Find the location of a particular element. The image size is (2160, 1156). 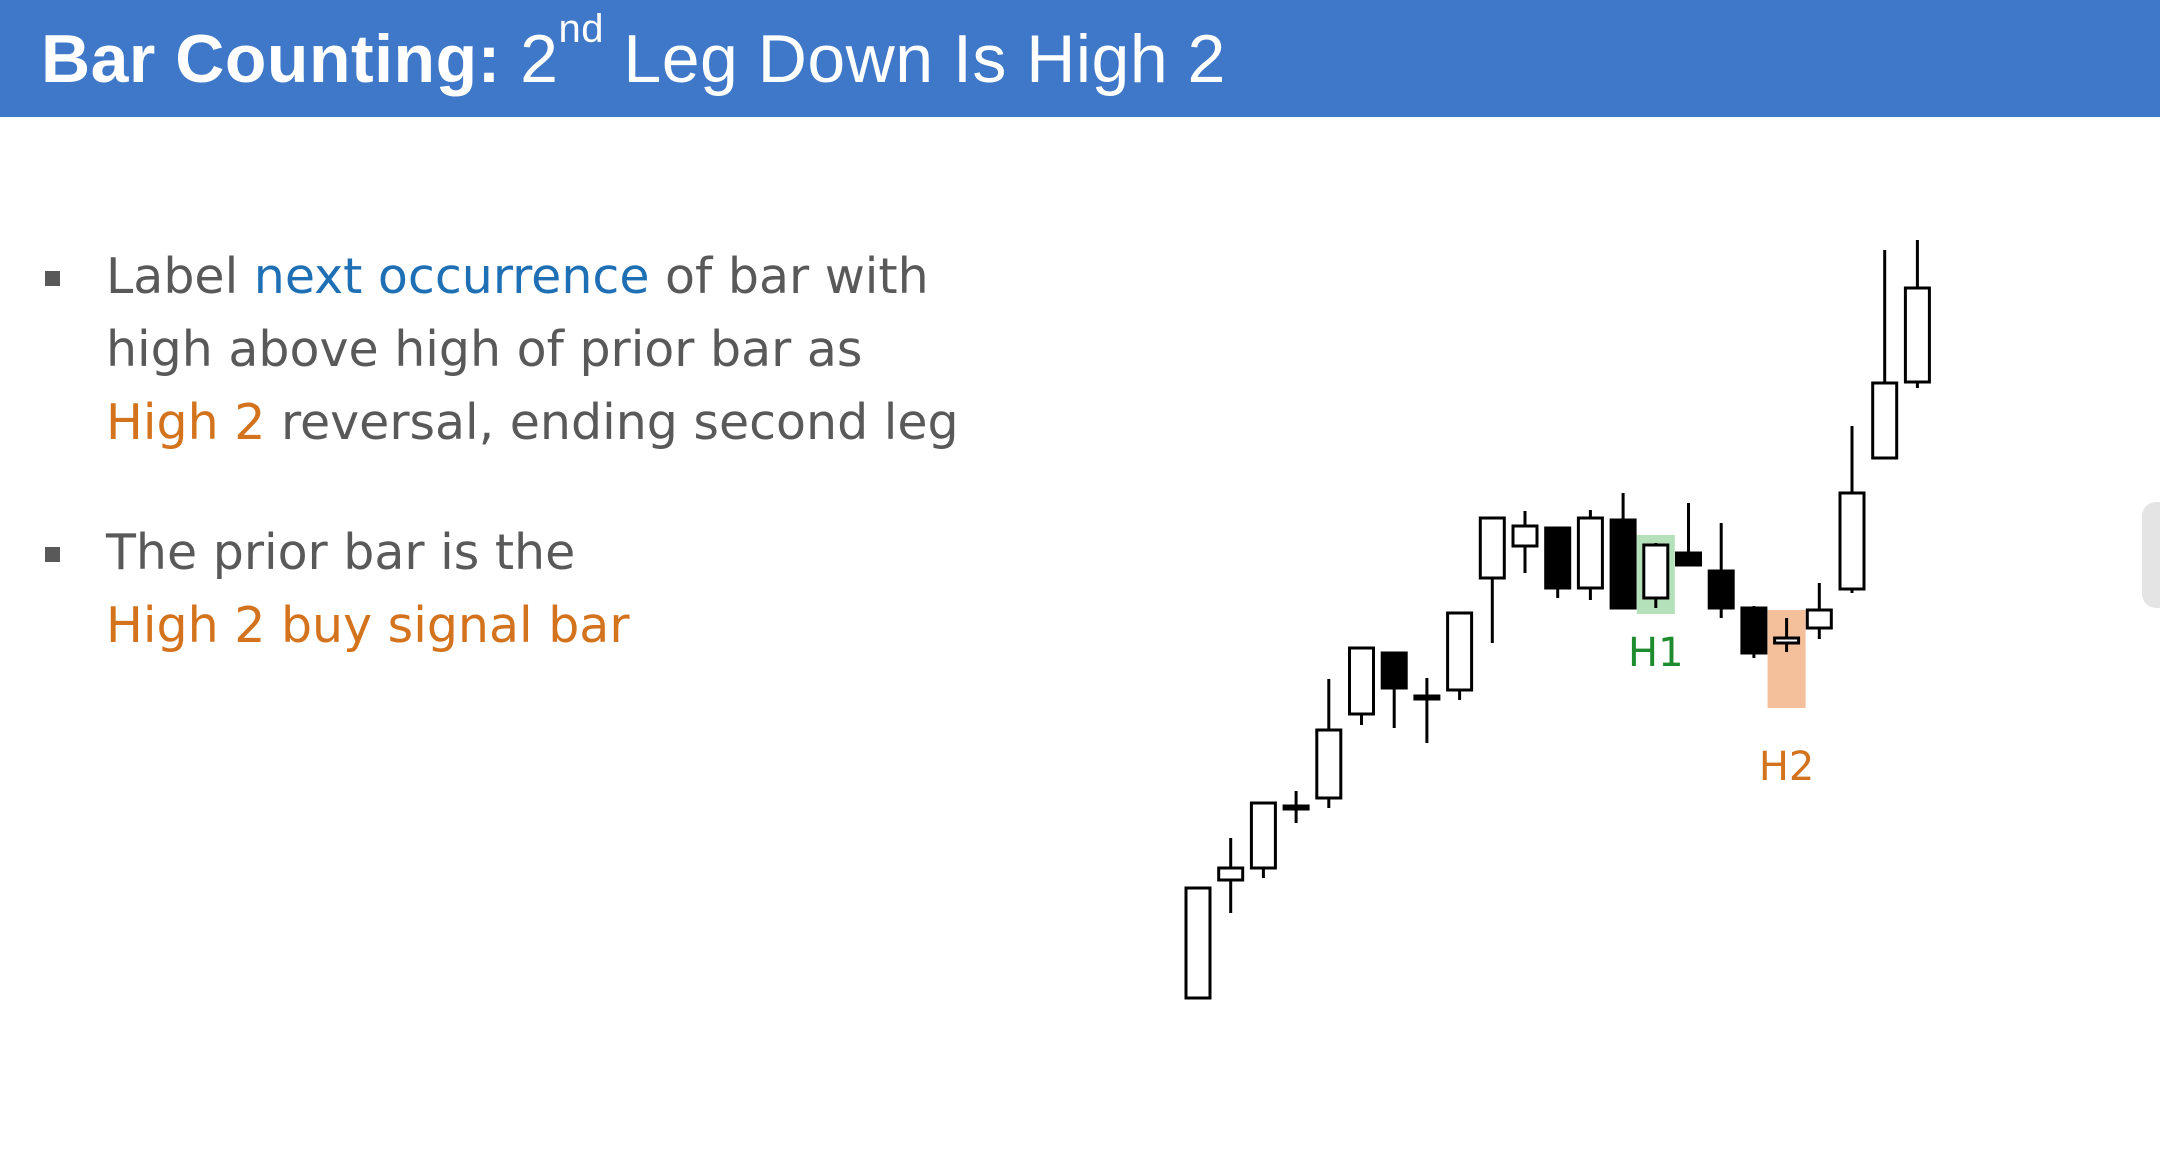

title-bar: Bar Counting: 2nd Leg Down Is High 2 is located at coordinates (1080, 58).